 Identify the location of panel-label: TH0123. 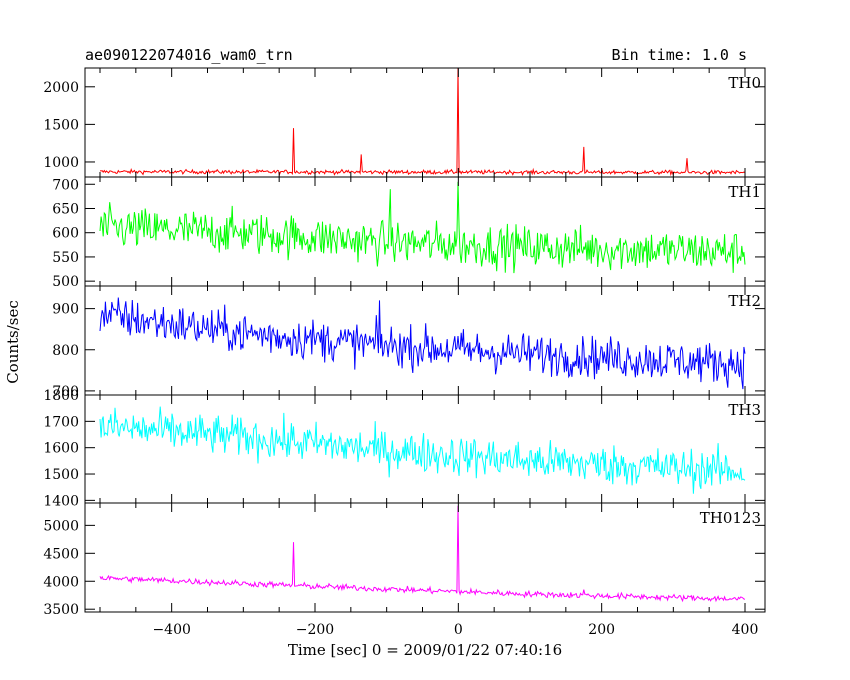
(730, 518).